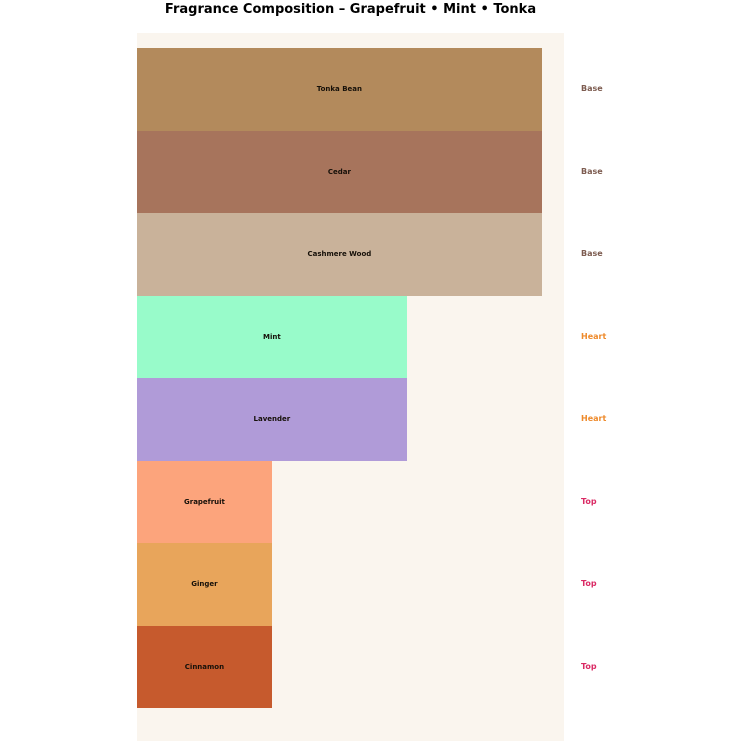 The height and width of the screenshot is (746, 746). I want to click on bar-label: Cinnamon, so click(204, 666).